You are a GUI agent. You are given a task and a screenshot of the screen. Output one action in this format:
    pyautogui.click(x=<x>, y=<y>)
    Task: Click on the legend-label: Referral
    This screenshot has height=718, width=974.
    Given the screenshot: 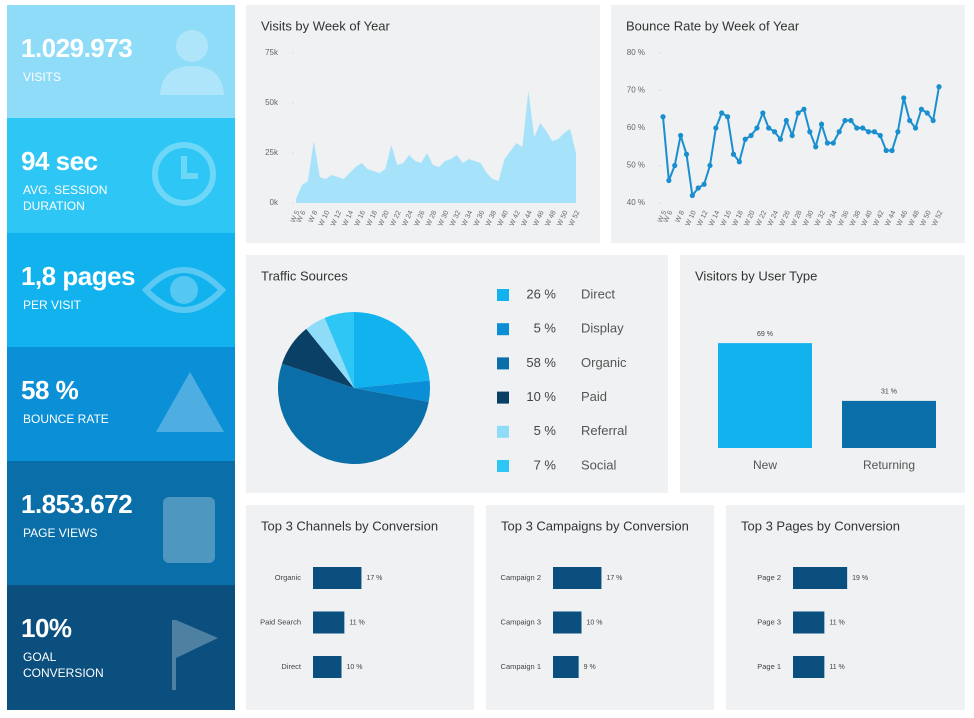 What is the action you would take?
    pyautogui.click(x=604, y=430)
    